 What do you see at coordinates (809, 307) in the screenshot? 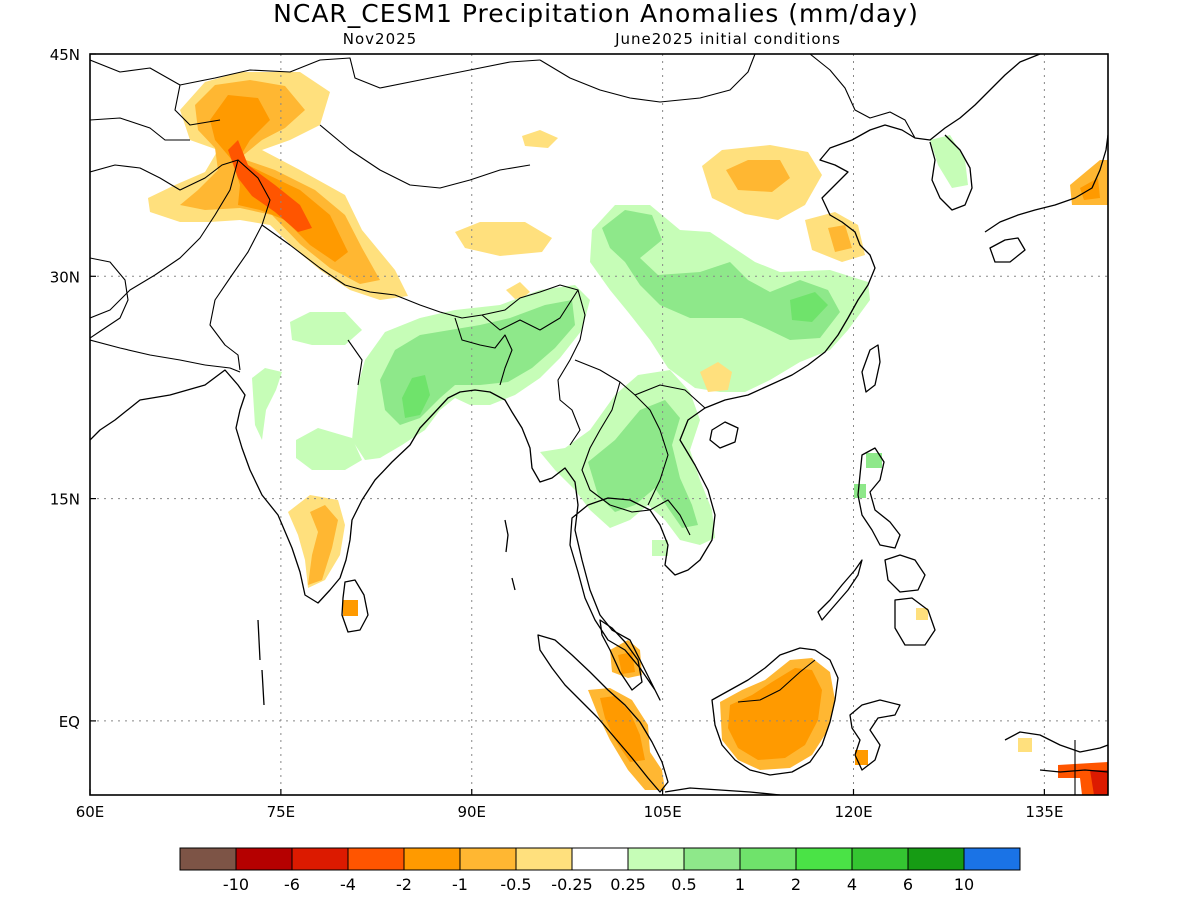
I see `anomaly-region-yangtze-max` at bounding box center [809, 307].